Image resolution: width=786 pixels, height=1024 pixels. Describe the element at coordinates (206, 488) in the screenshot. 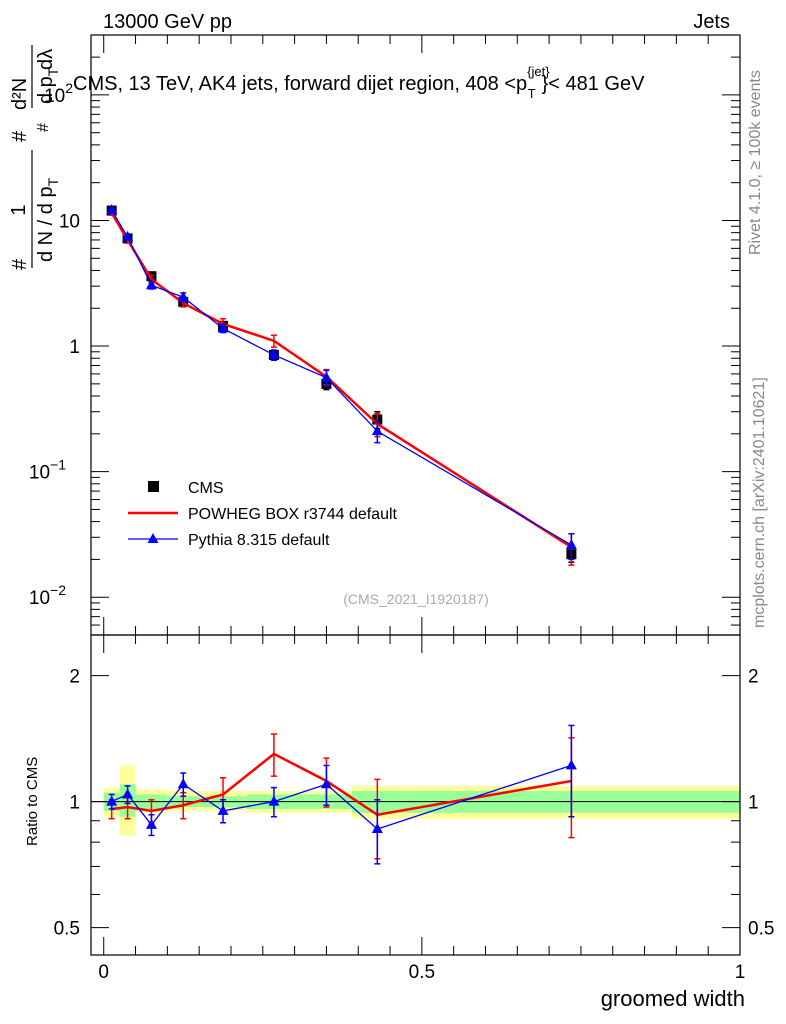

I see `legend-label: CMS` at that location.